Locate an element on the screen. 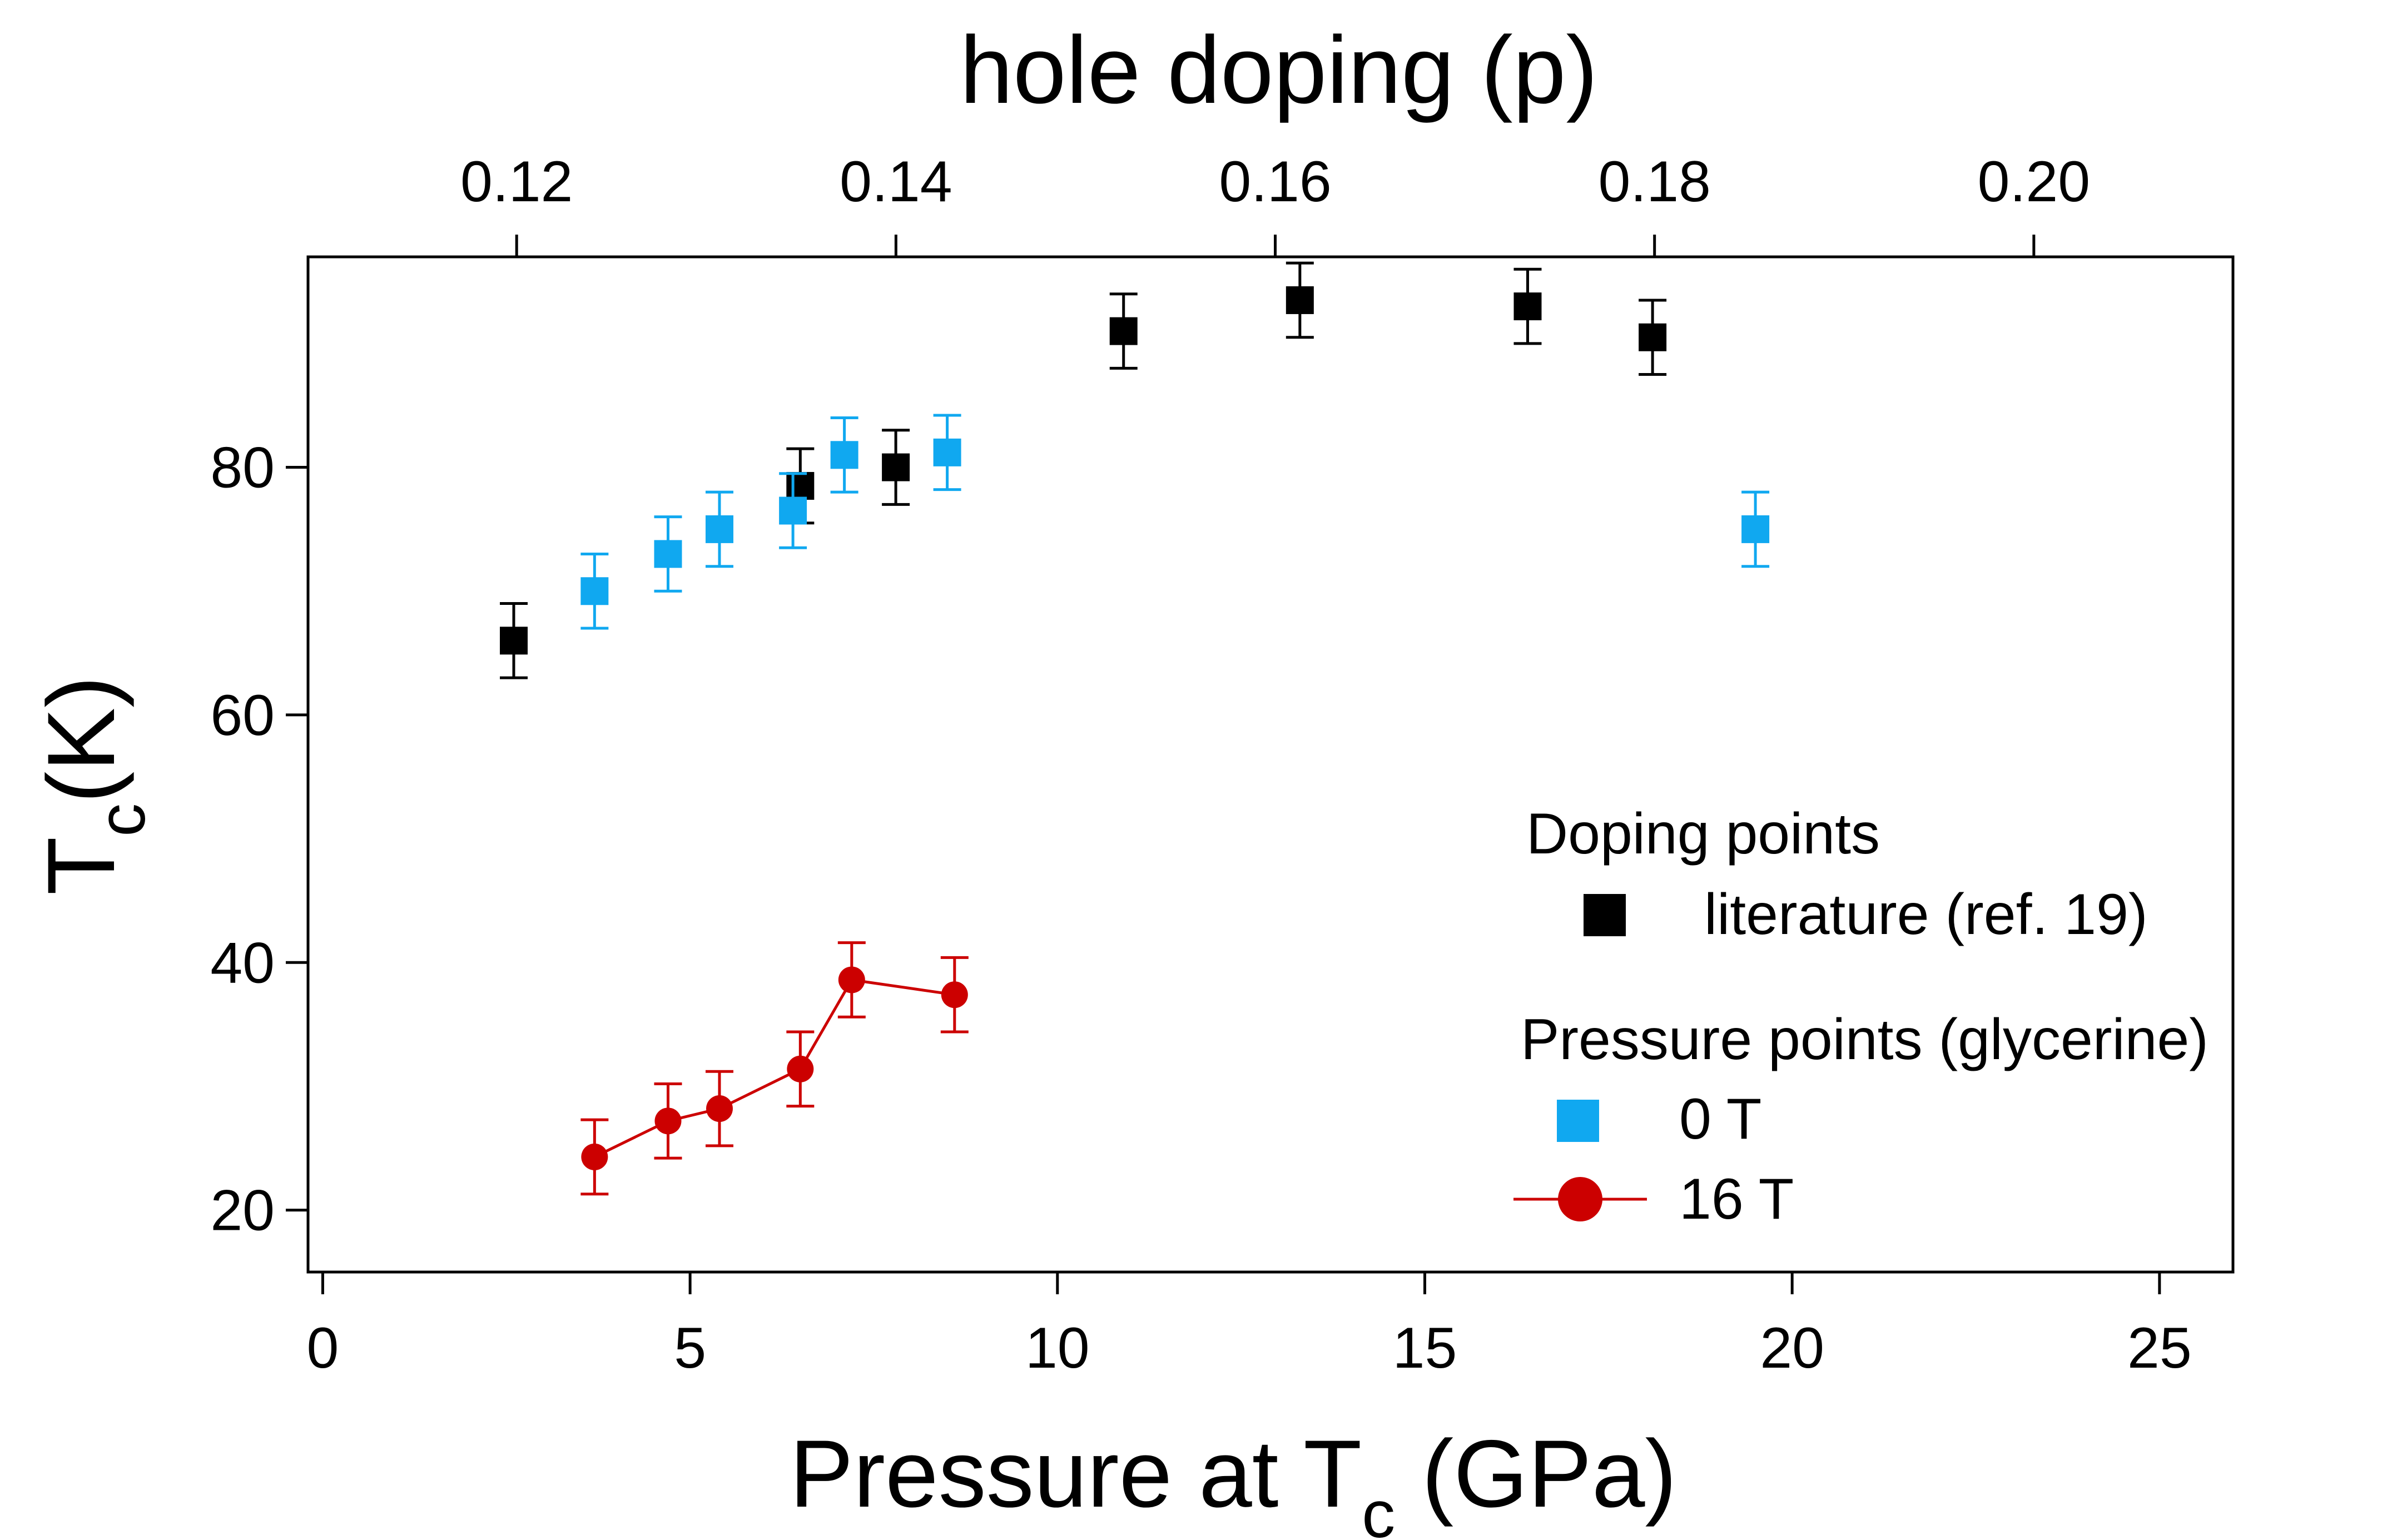 This screenshot has height=1540, width=2402. y-tick-label: 20 is located at coordinates (242, 1211).